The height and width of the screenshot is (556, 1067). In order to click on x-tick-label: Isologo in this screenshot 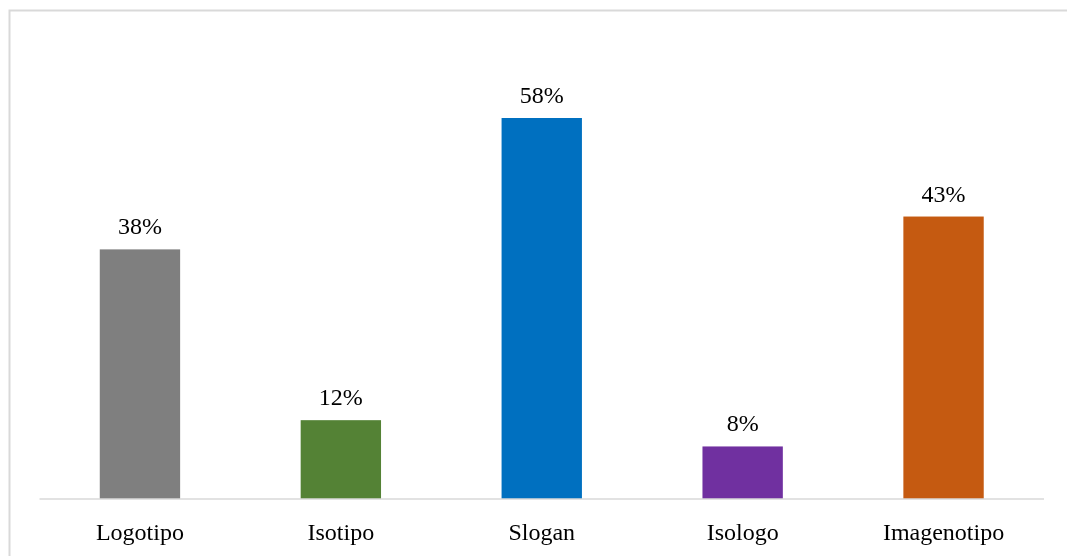, I will do `click(742, 532)`.